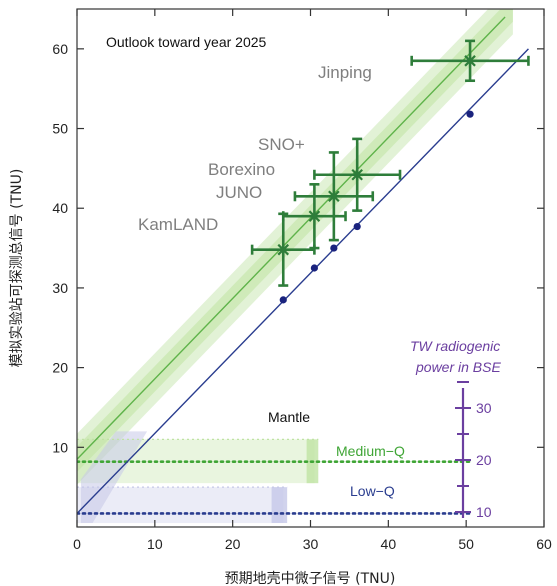 This screenshot has height=586, width=557. I want to click on x-tick-label: 0, so click(77, 544).